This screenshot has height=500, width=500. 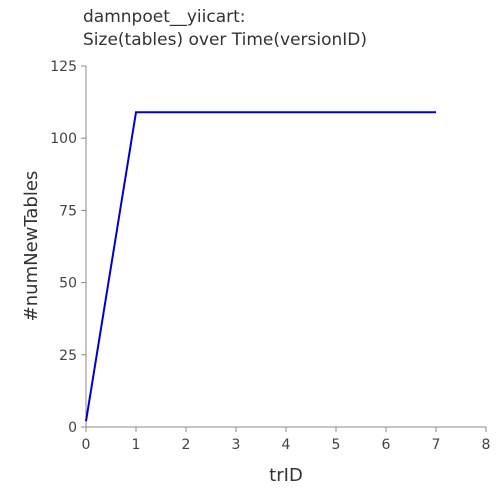 What do you see at coordinates (236, 445) in the screenshot?
I see `x-tick-label: 3` at bounding box center [236, 445].